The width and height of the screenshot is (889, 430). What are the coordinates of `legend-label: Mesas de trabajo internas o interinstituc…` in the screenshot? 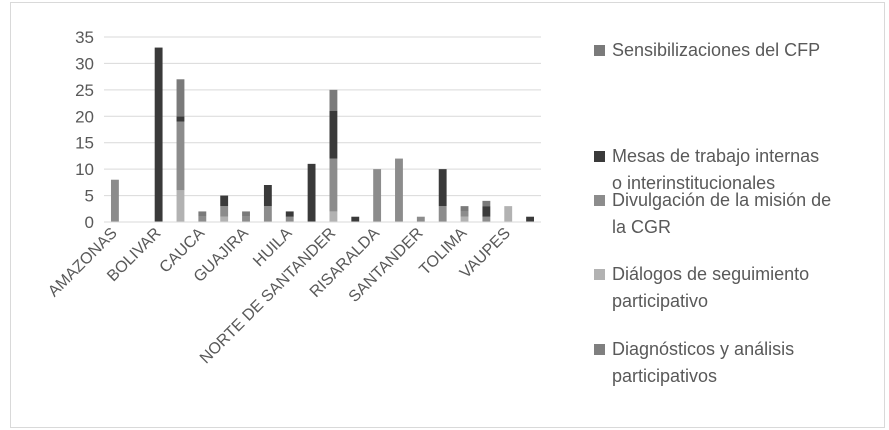 It's located at (715, 169).